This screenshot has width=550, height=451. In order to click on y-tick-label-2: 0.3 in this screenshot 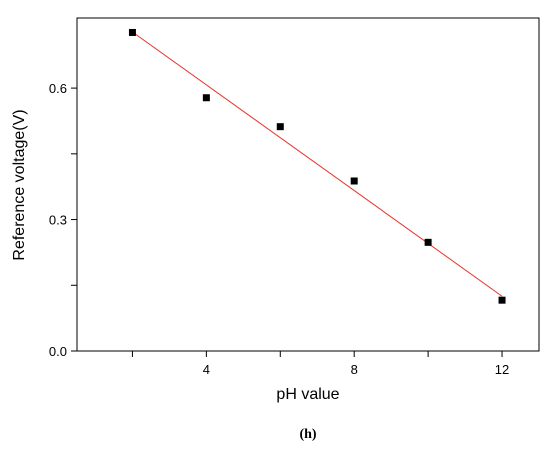, I will do `click(58, 220)`.